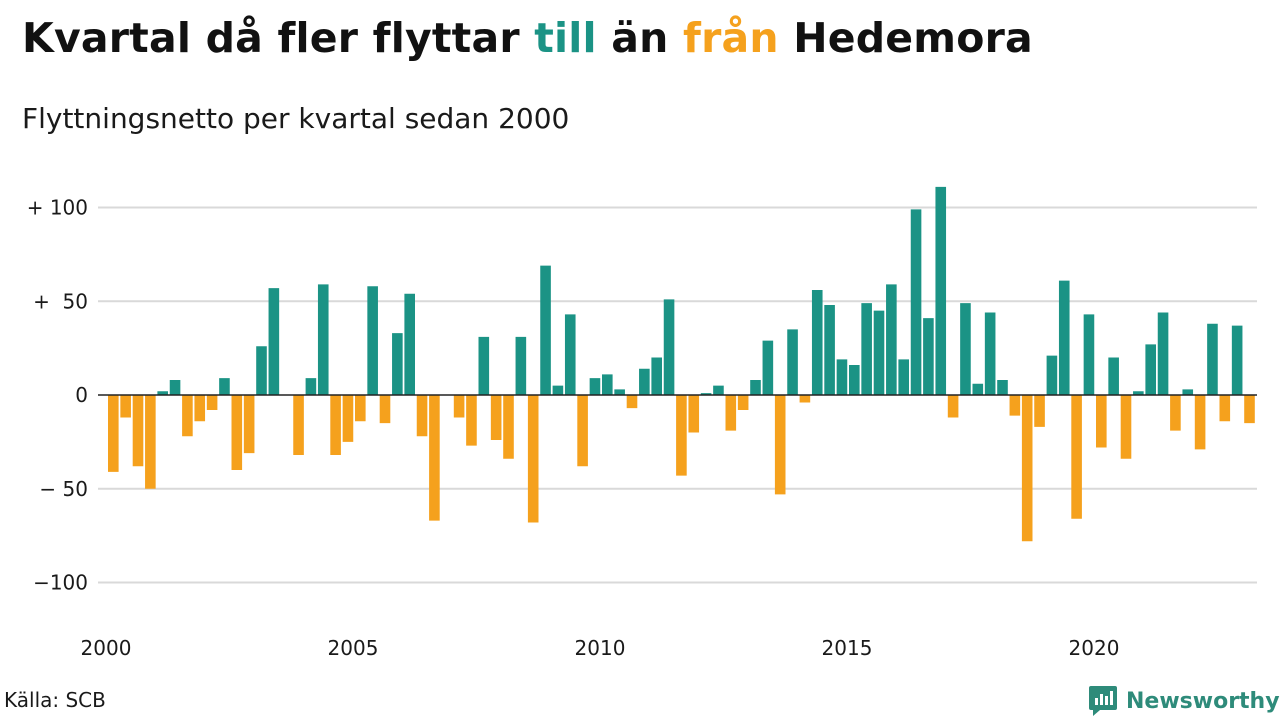  I want to click on bar-2007K3, so click(484, 366).